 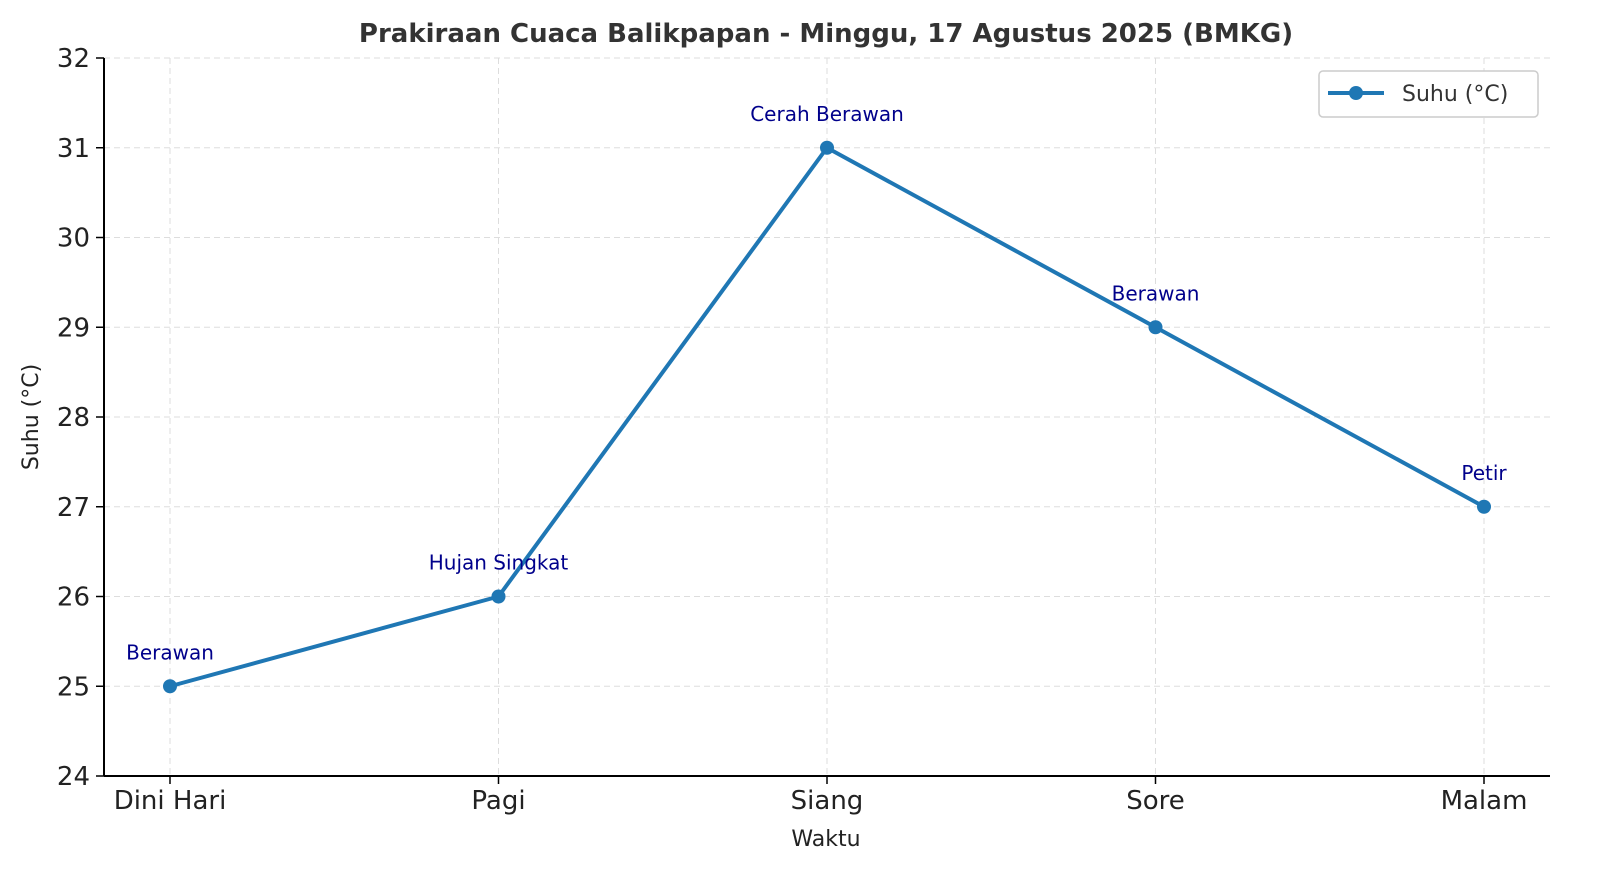 What do you see at coordinates (73, 598) in the screenshot?
I see `y-tick-label: 26` at bounding box center [73, 598].